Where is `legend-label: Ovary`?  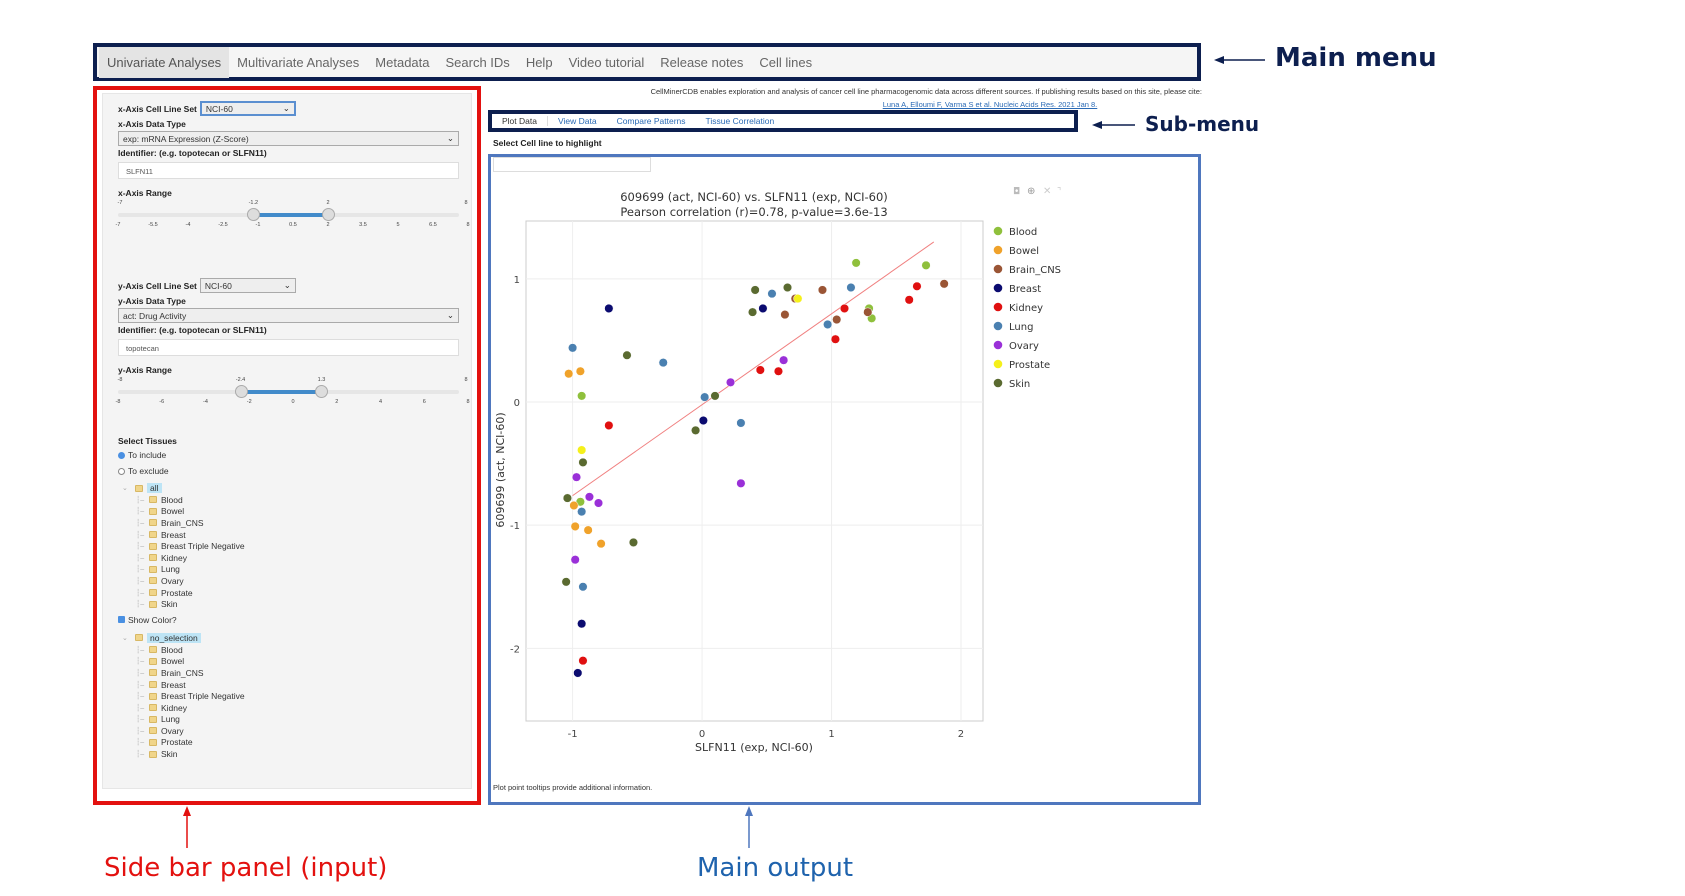 legend-label: Ovary is located at coordinates (1024, 346).